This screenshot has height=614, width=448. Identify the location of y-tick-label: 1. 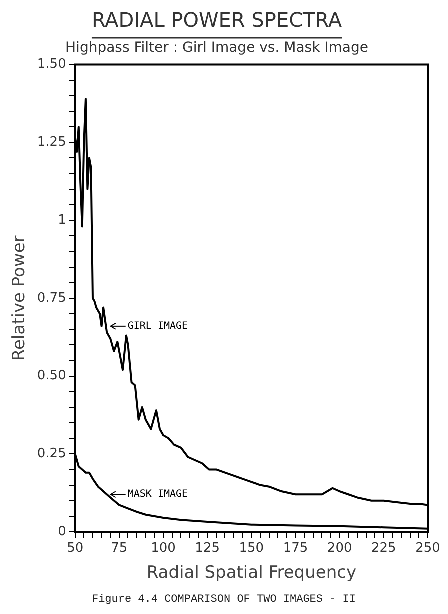
(62, 220).